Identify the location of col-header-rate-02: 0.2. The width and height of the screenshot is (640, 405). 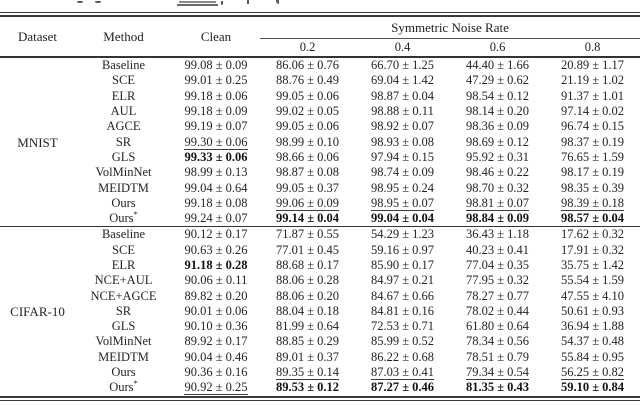
(307, 47).